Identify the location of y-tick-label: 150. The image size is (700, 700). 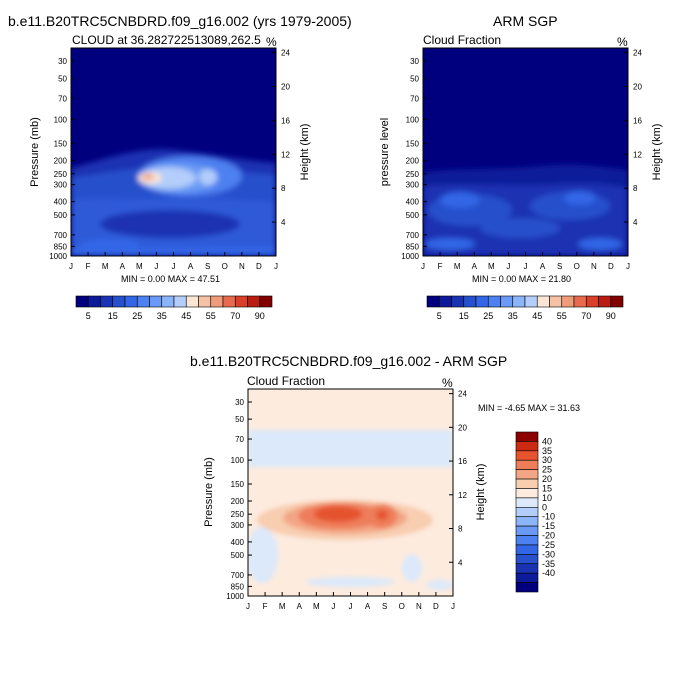
(61, 143).